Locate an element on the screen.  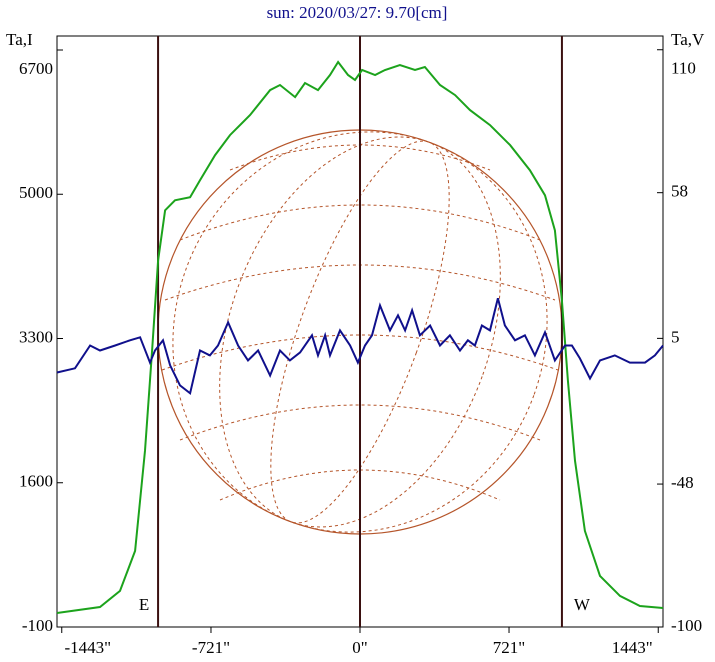
data-line is located at coordinates (360, 346).